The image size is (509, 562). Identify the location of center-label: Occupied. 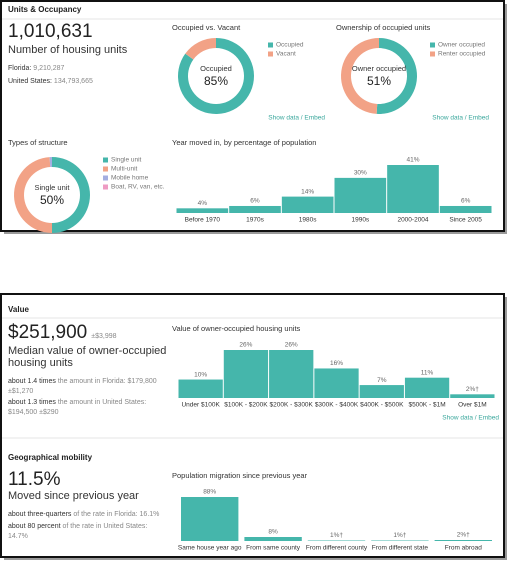
(216, 68).